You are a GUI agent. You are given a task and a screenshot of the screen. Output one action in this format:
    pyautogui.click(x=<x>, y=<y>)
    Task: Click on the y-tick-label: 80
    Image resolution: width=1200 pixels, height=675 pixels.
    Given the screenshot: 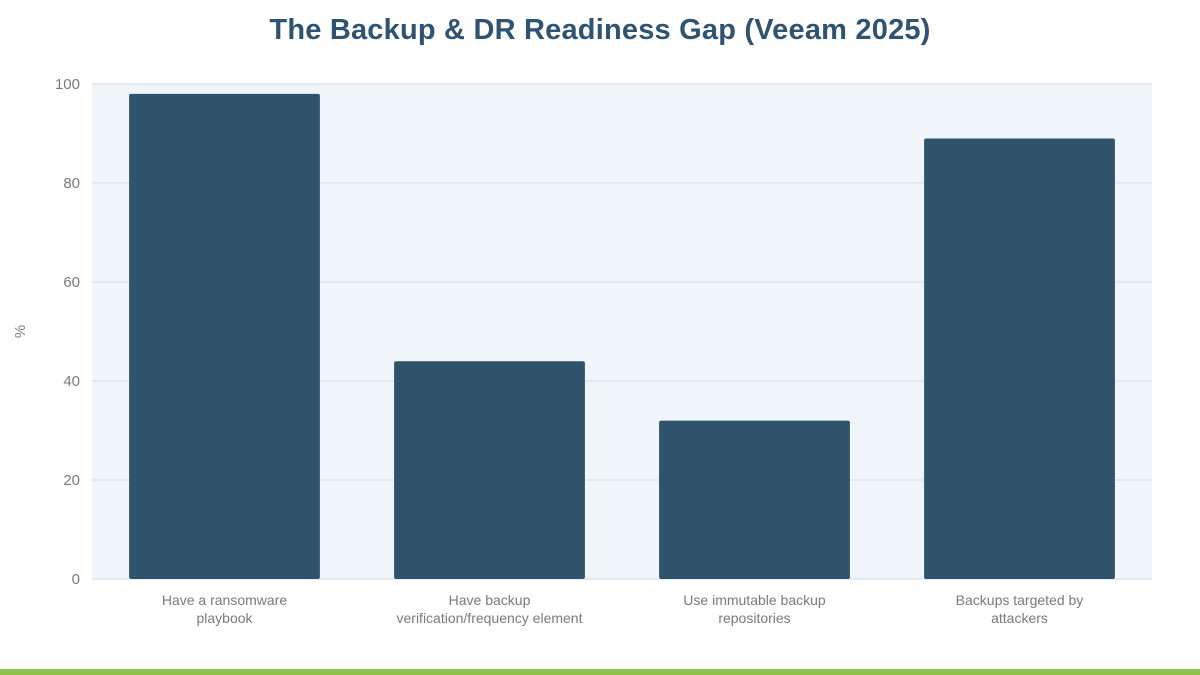 What is the action you would take?
    pyautogui.click(x=71, y=183)
    